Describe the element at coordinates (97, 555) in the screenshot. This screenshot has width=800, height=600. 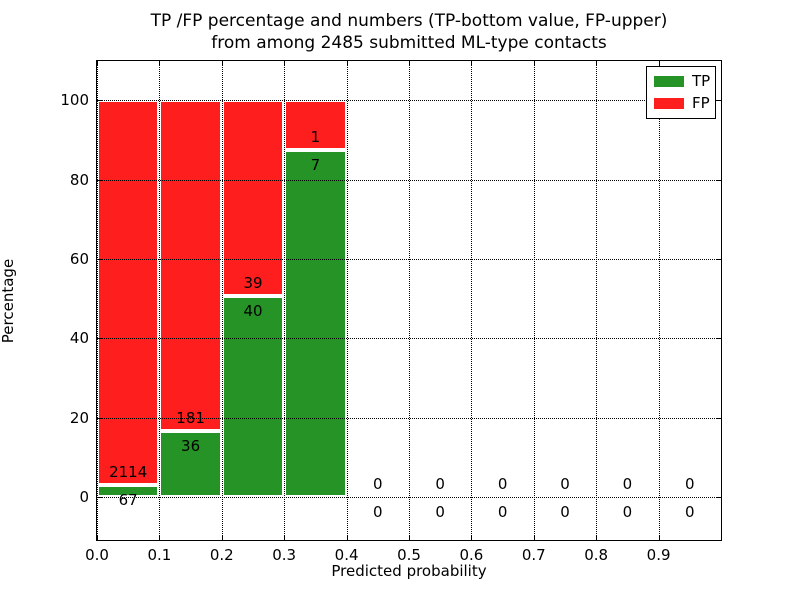
I see `x-tick-label: 0.0` at that location.